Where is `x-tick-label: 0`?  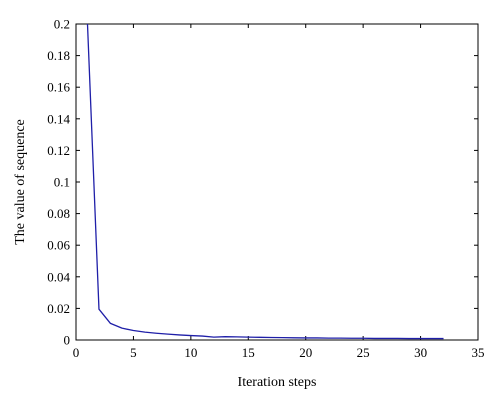
x-tick-label: 0 is located at coordinates (76, 352).